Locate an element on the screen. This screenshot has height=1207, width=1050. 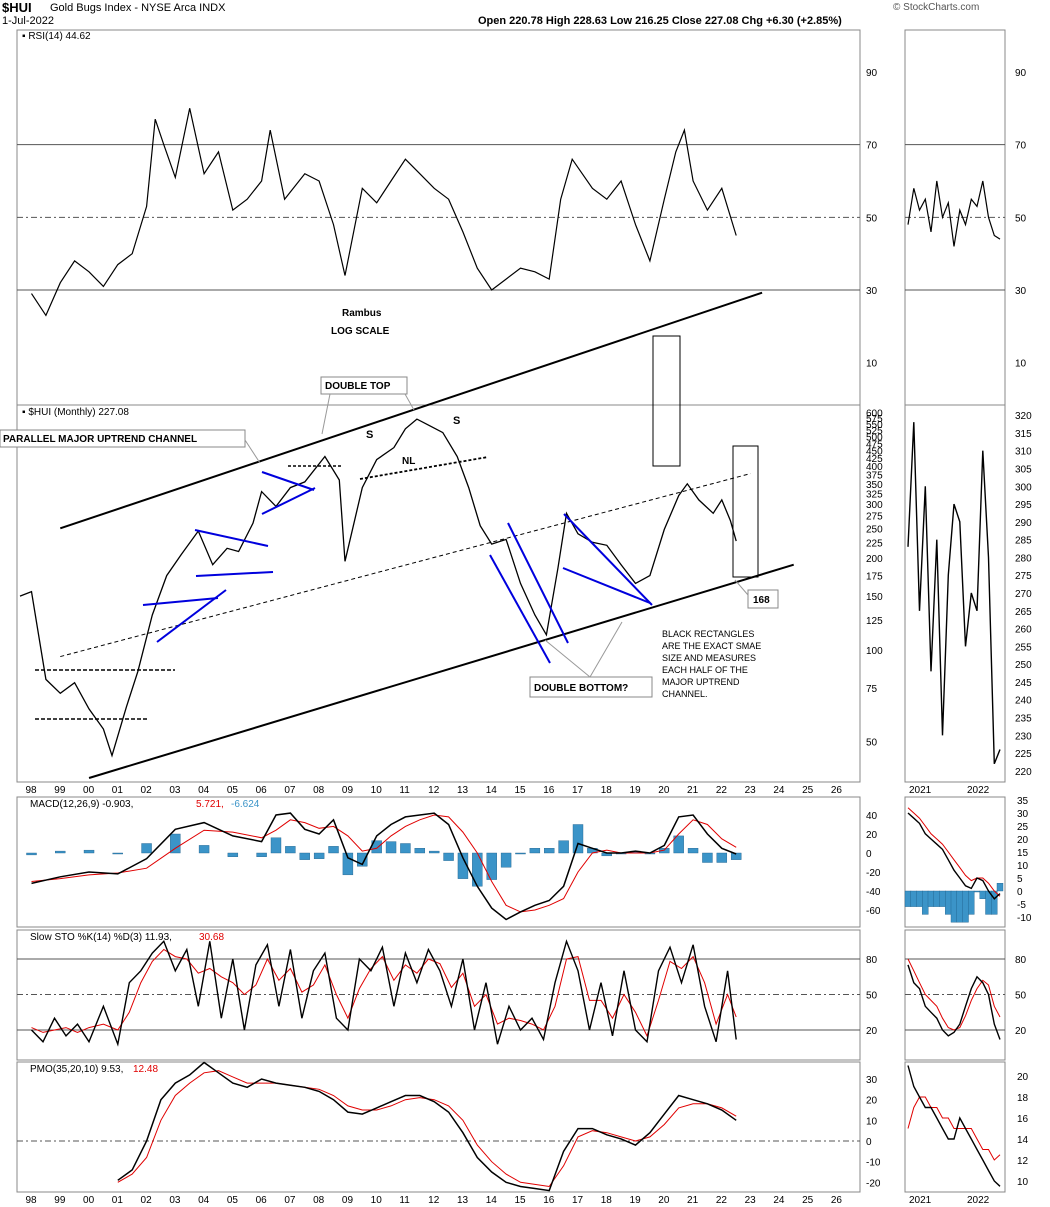
pmo-tick-label: -10 is located at coordinates (873, 1163).